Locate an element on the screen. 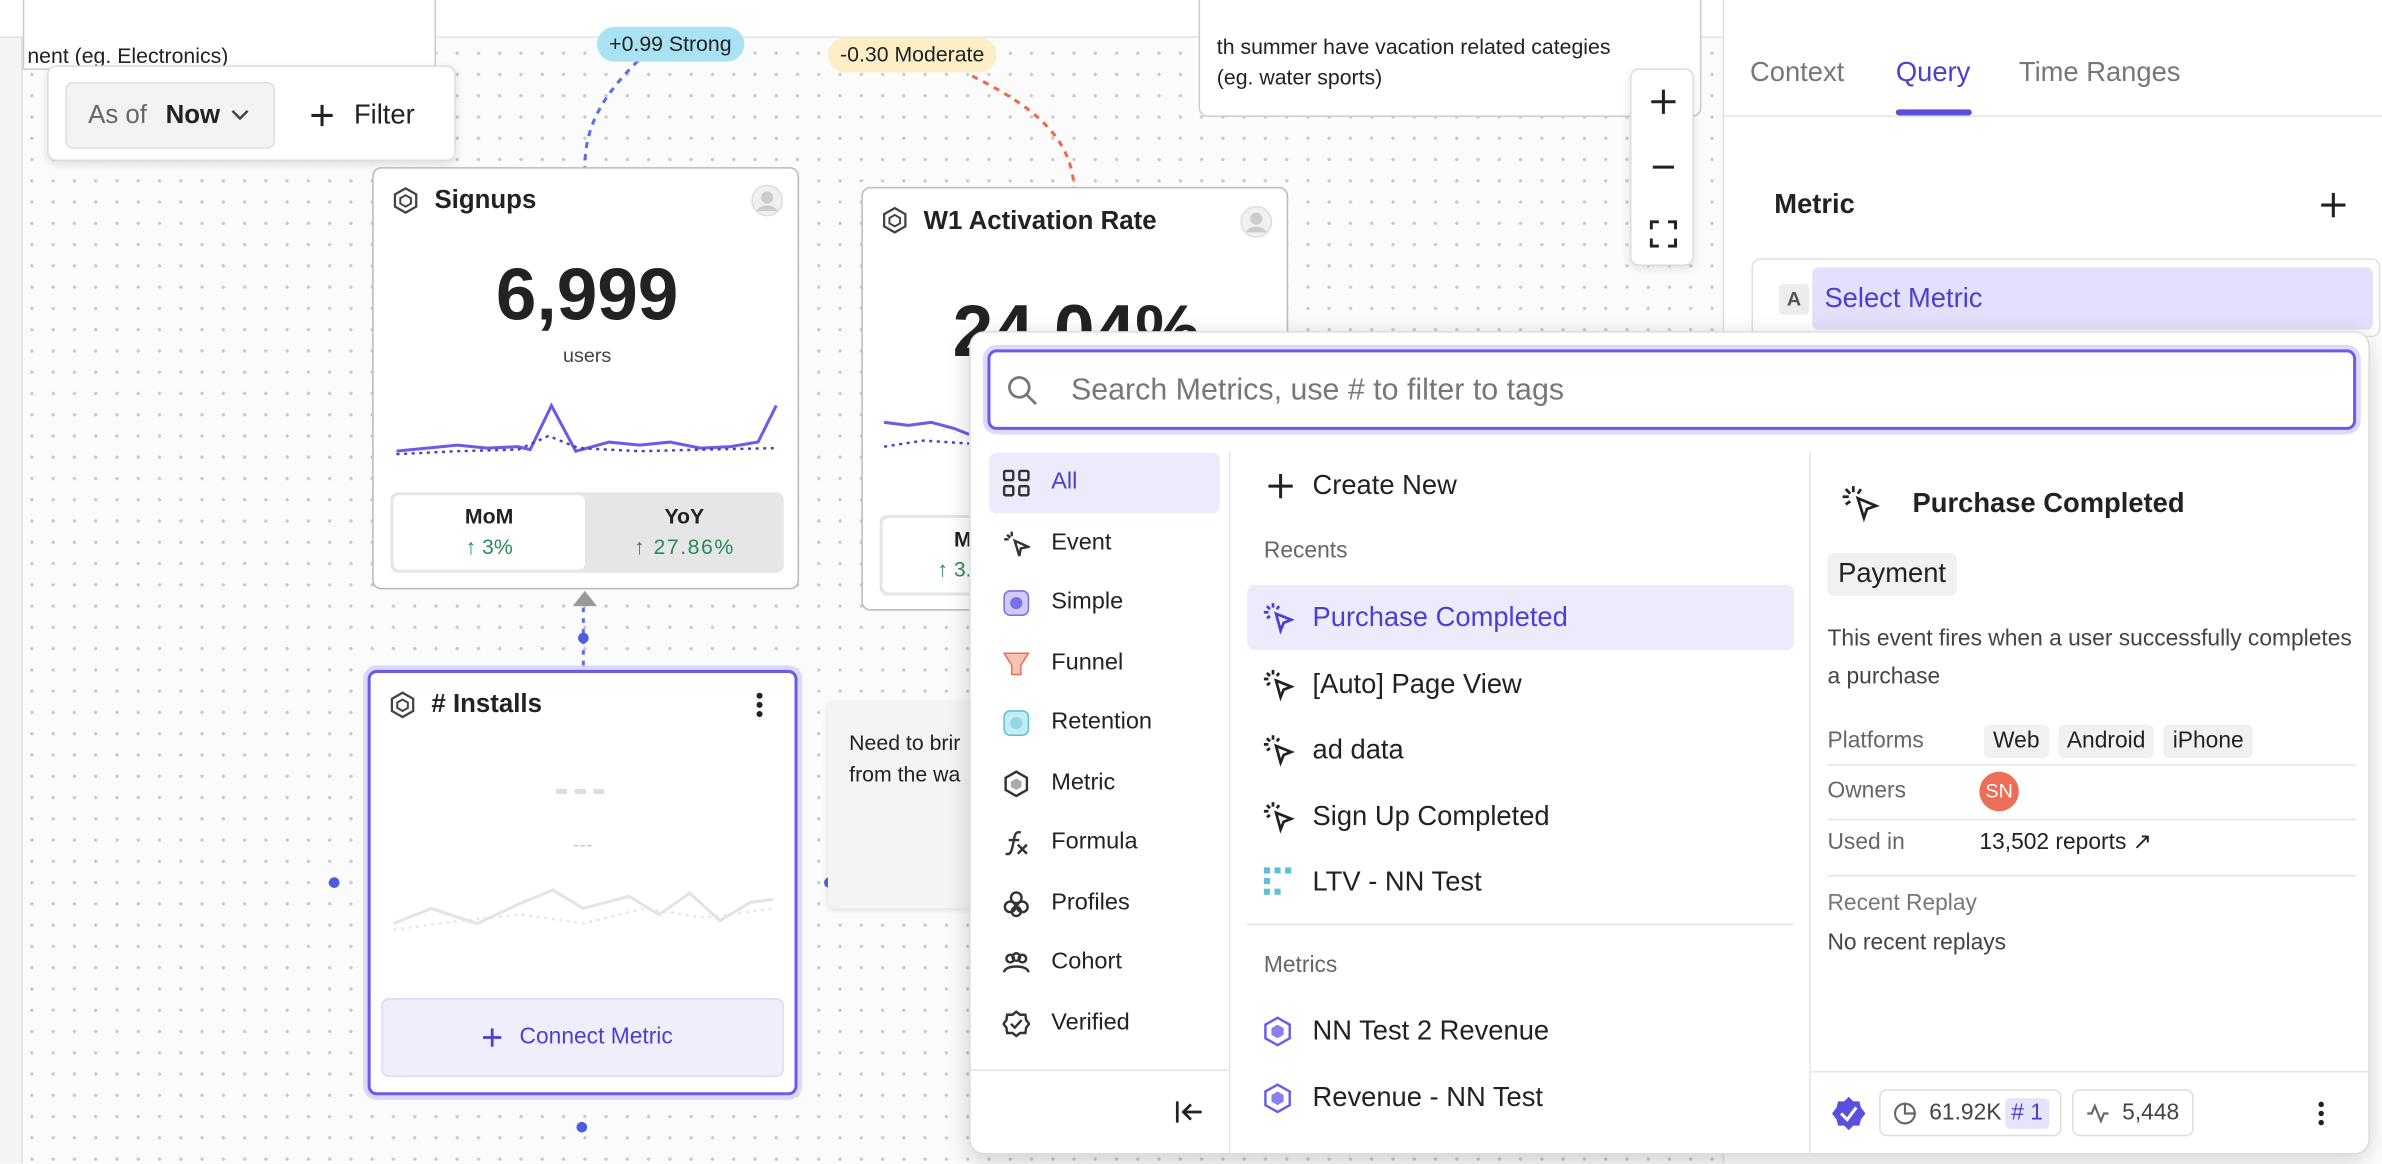 Image resolution: width=2382 pixels, height=1164 pixels. category-item: Metric is located at coordinates (1104, 783).